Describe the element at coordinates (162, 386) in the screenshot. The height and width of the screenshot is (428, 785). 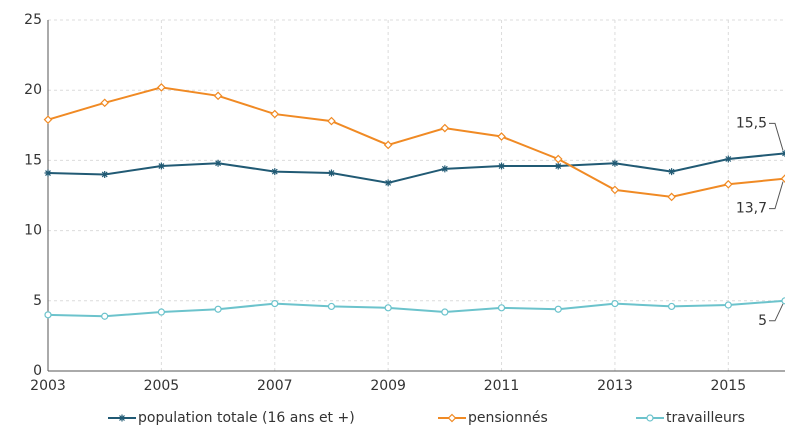
I see `x-tick-label: 2005` at that location.